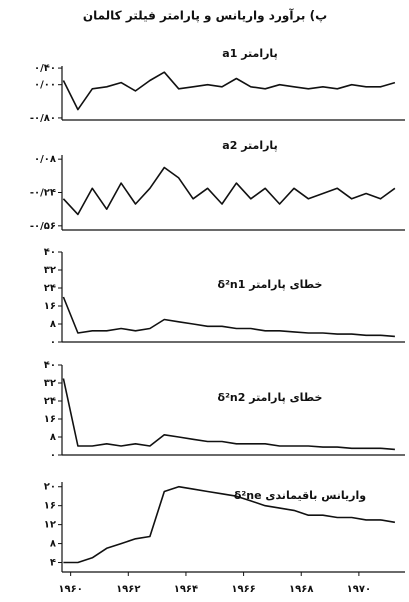 This screenshot has width=409, height=602. I want to click on x-tick-label: ۱۹۶۶, so click(243, 589).